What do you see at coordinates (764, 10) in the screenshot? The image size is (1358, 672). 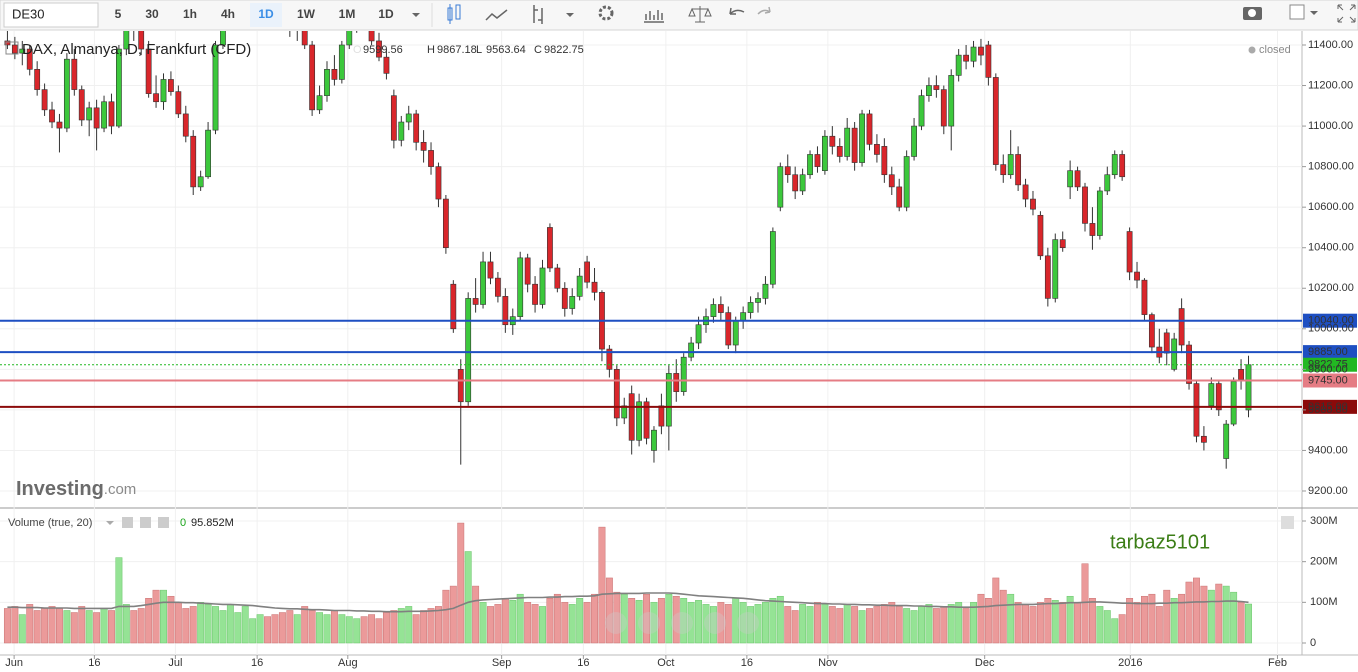 I see `redo-icon` at bounding box center [764, 10].